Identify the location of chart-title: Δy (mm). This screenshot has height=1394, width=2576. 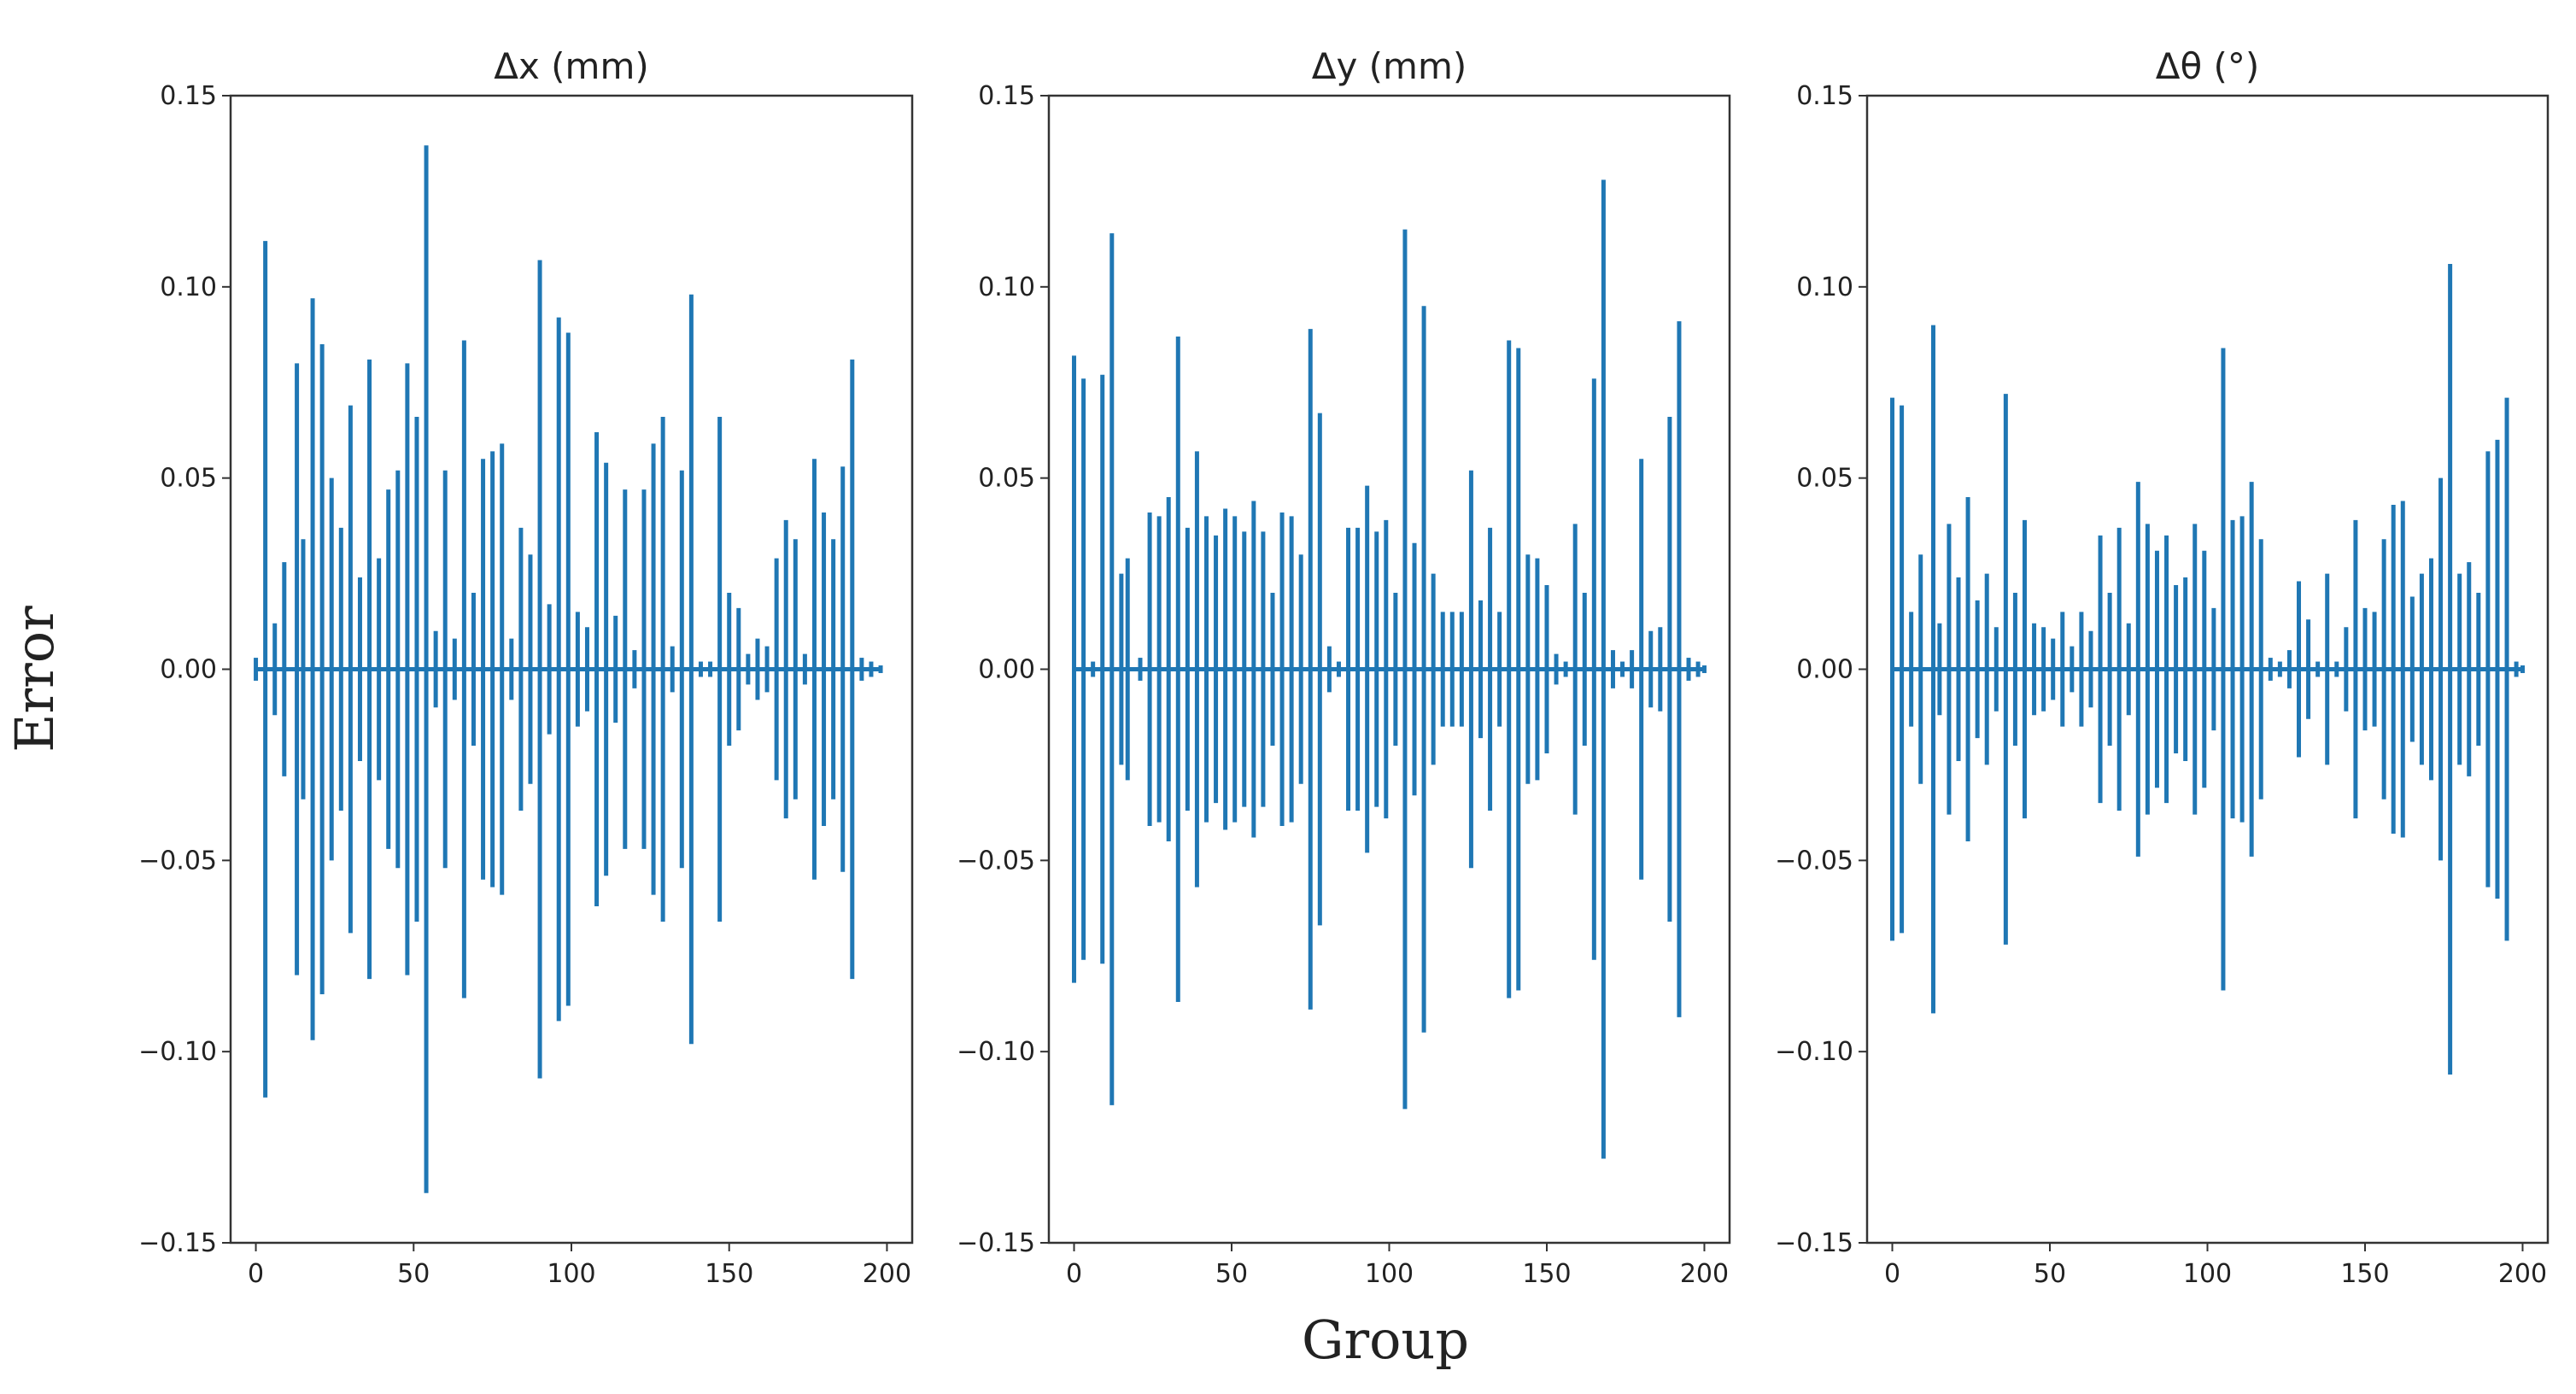
(1389, 66).